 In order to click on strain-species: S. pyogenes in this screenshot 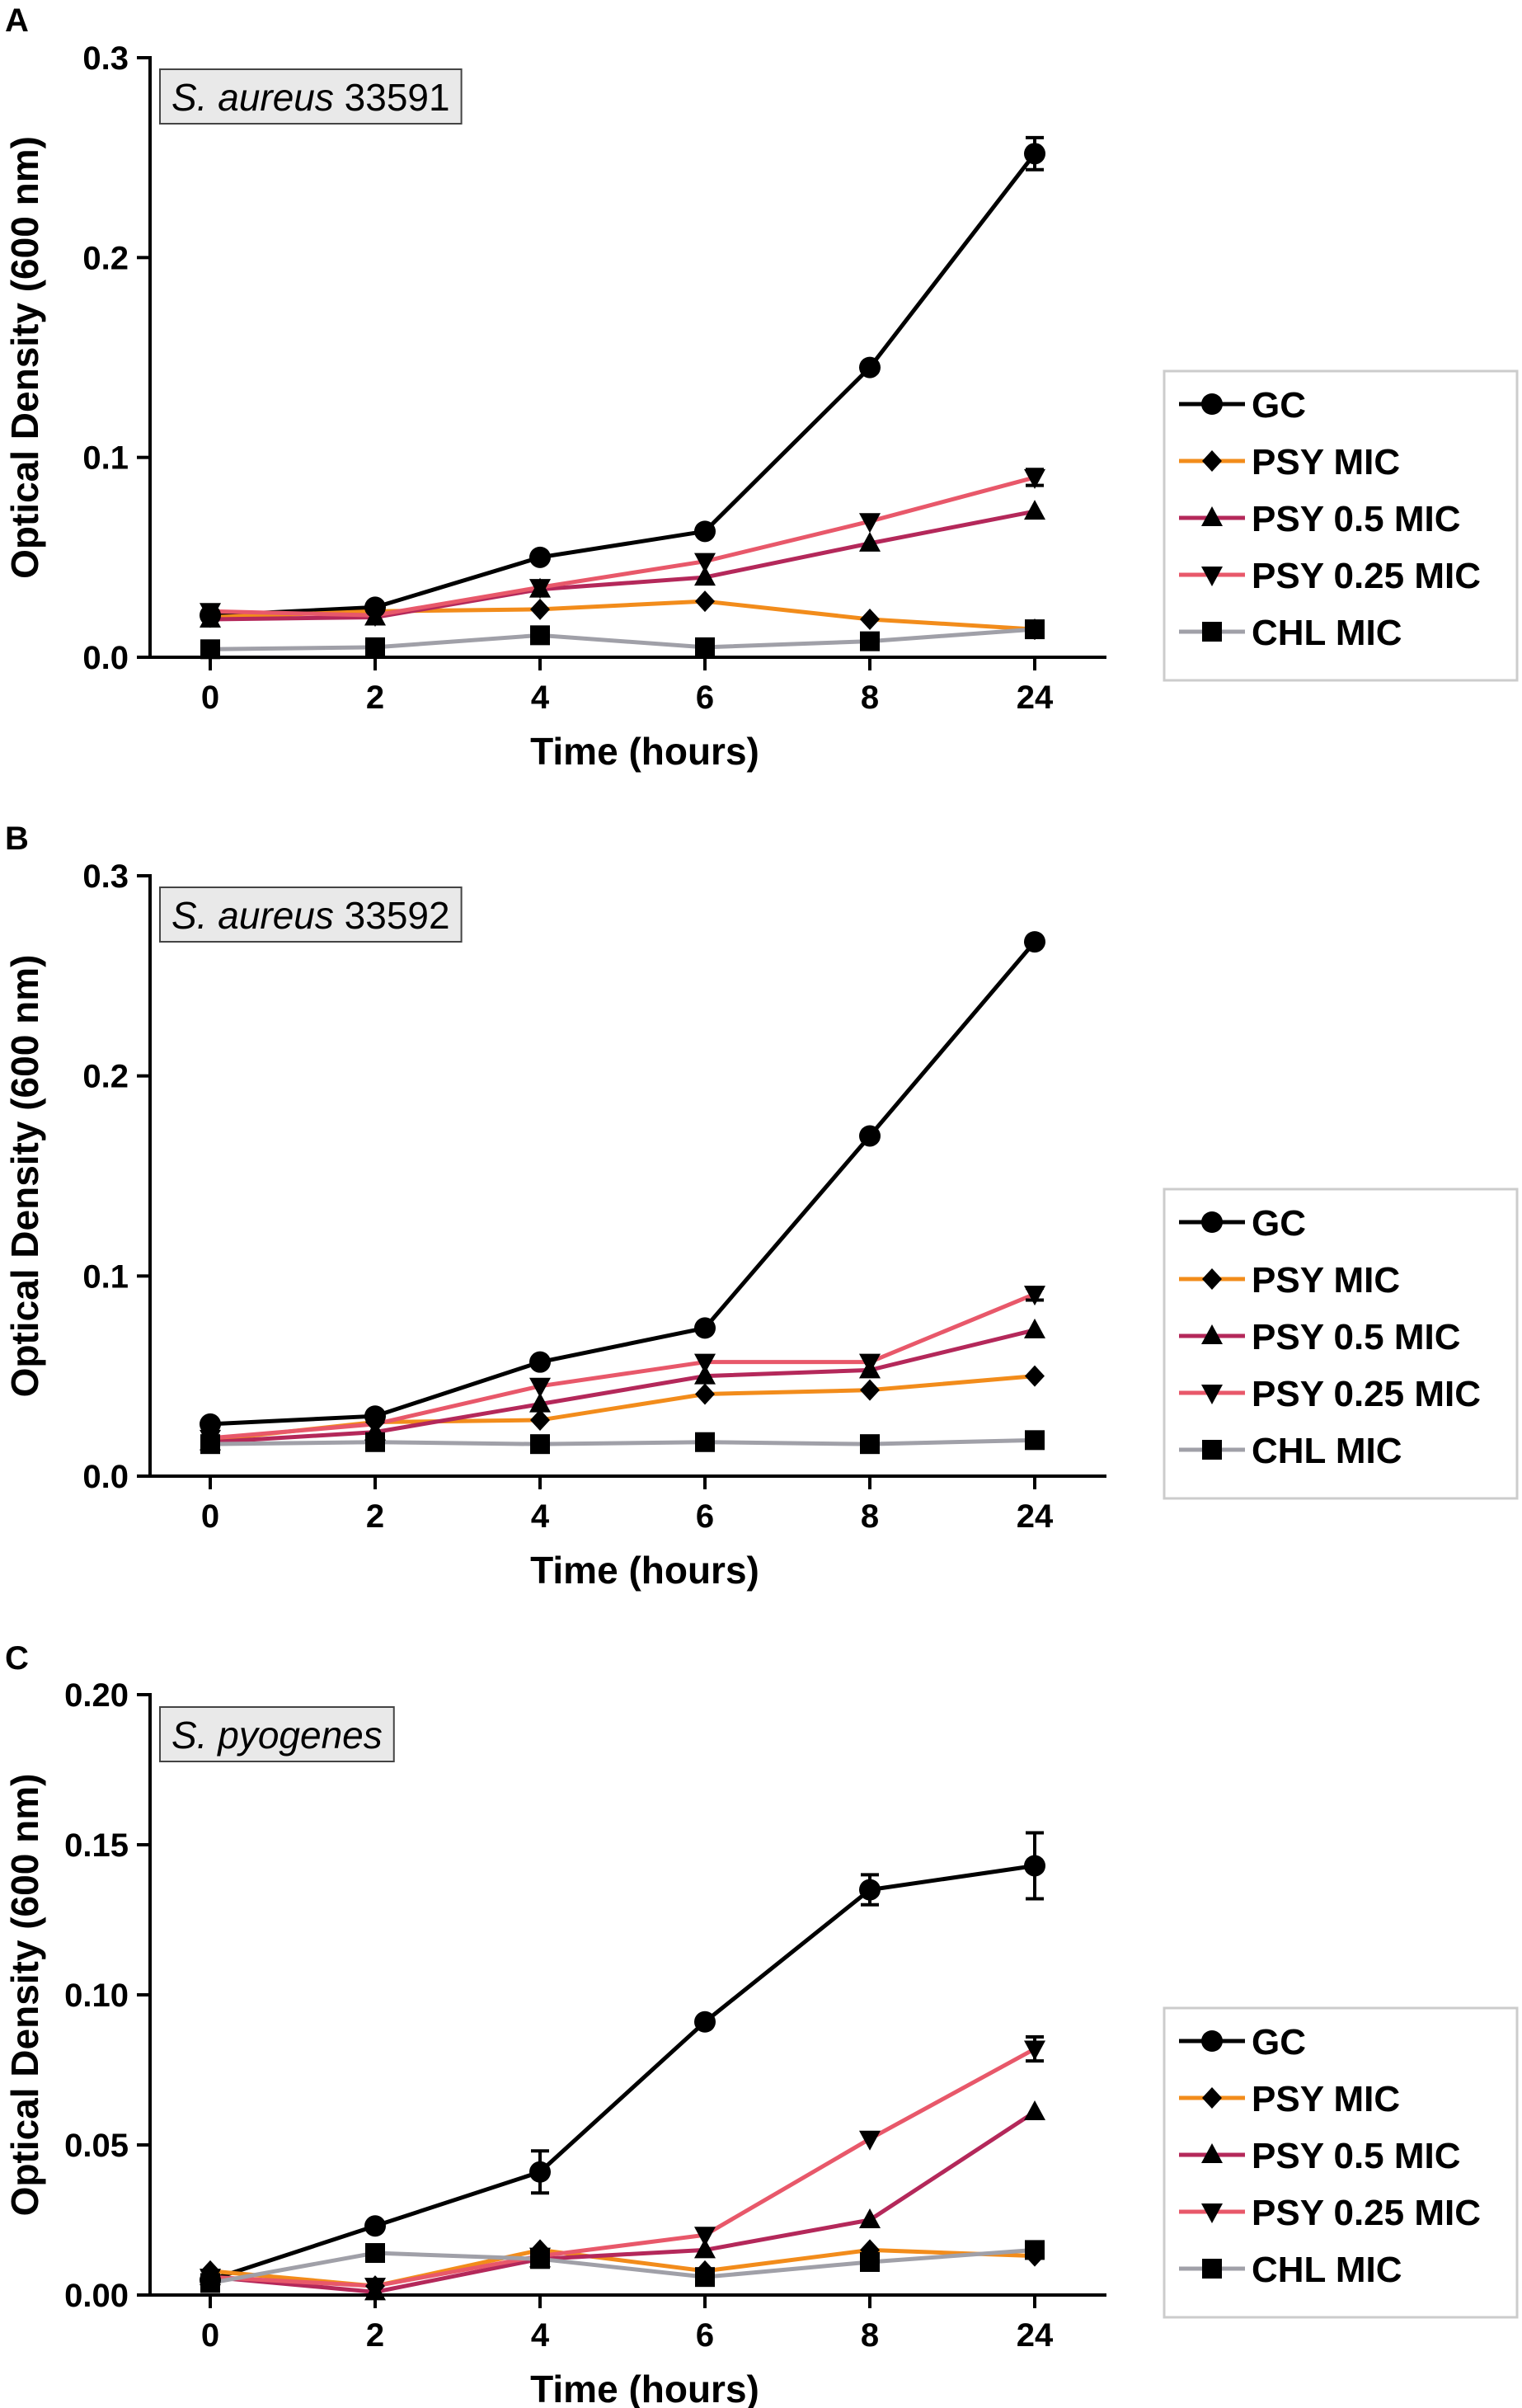, I will do `click(277, 1736)`.